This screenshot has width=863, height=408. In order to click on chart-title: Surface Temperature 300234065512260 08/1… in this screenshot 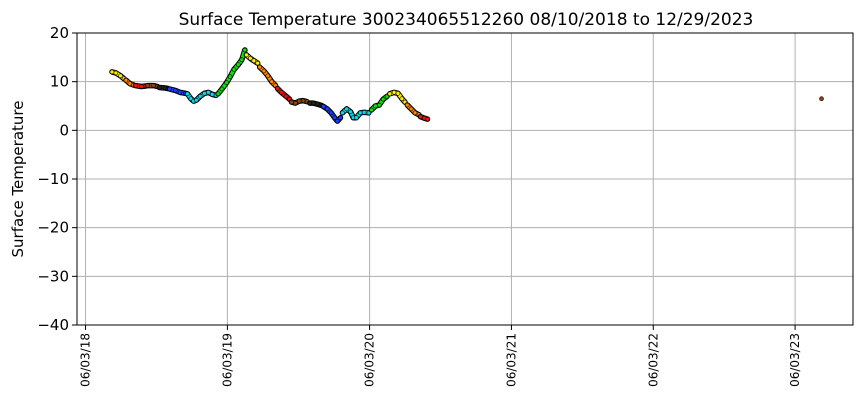, I will do `click(466, 20)`.